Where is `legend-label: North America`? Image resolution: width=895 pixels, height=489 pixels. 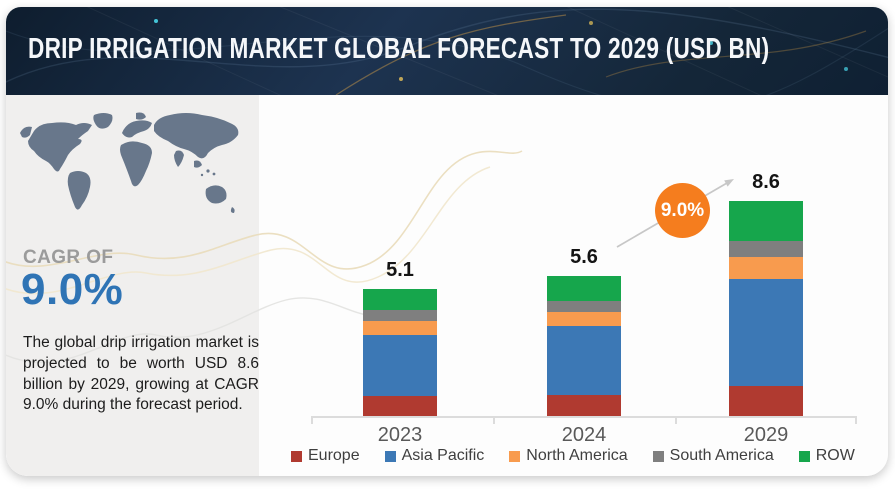
legend-label: North America is located at coordinates (577, 455).